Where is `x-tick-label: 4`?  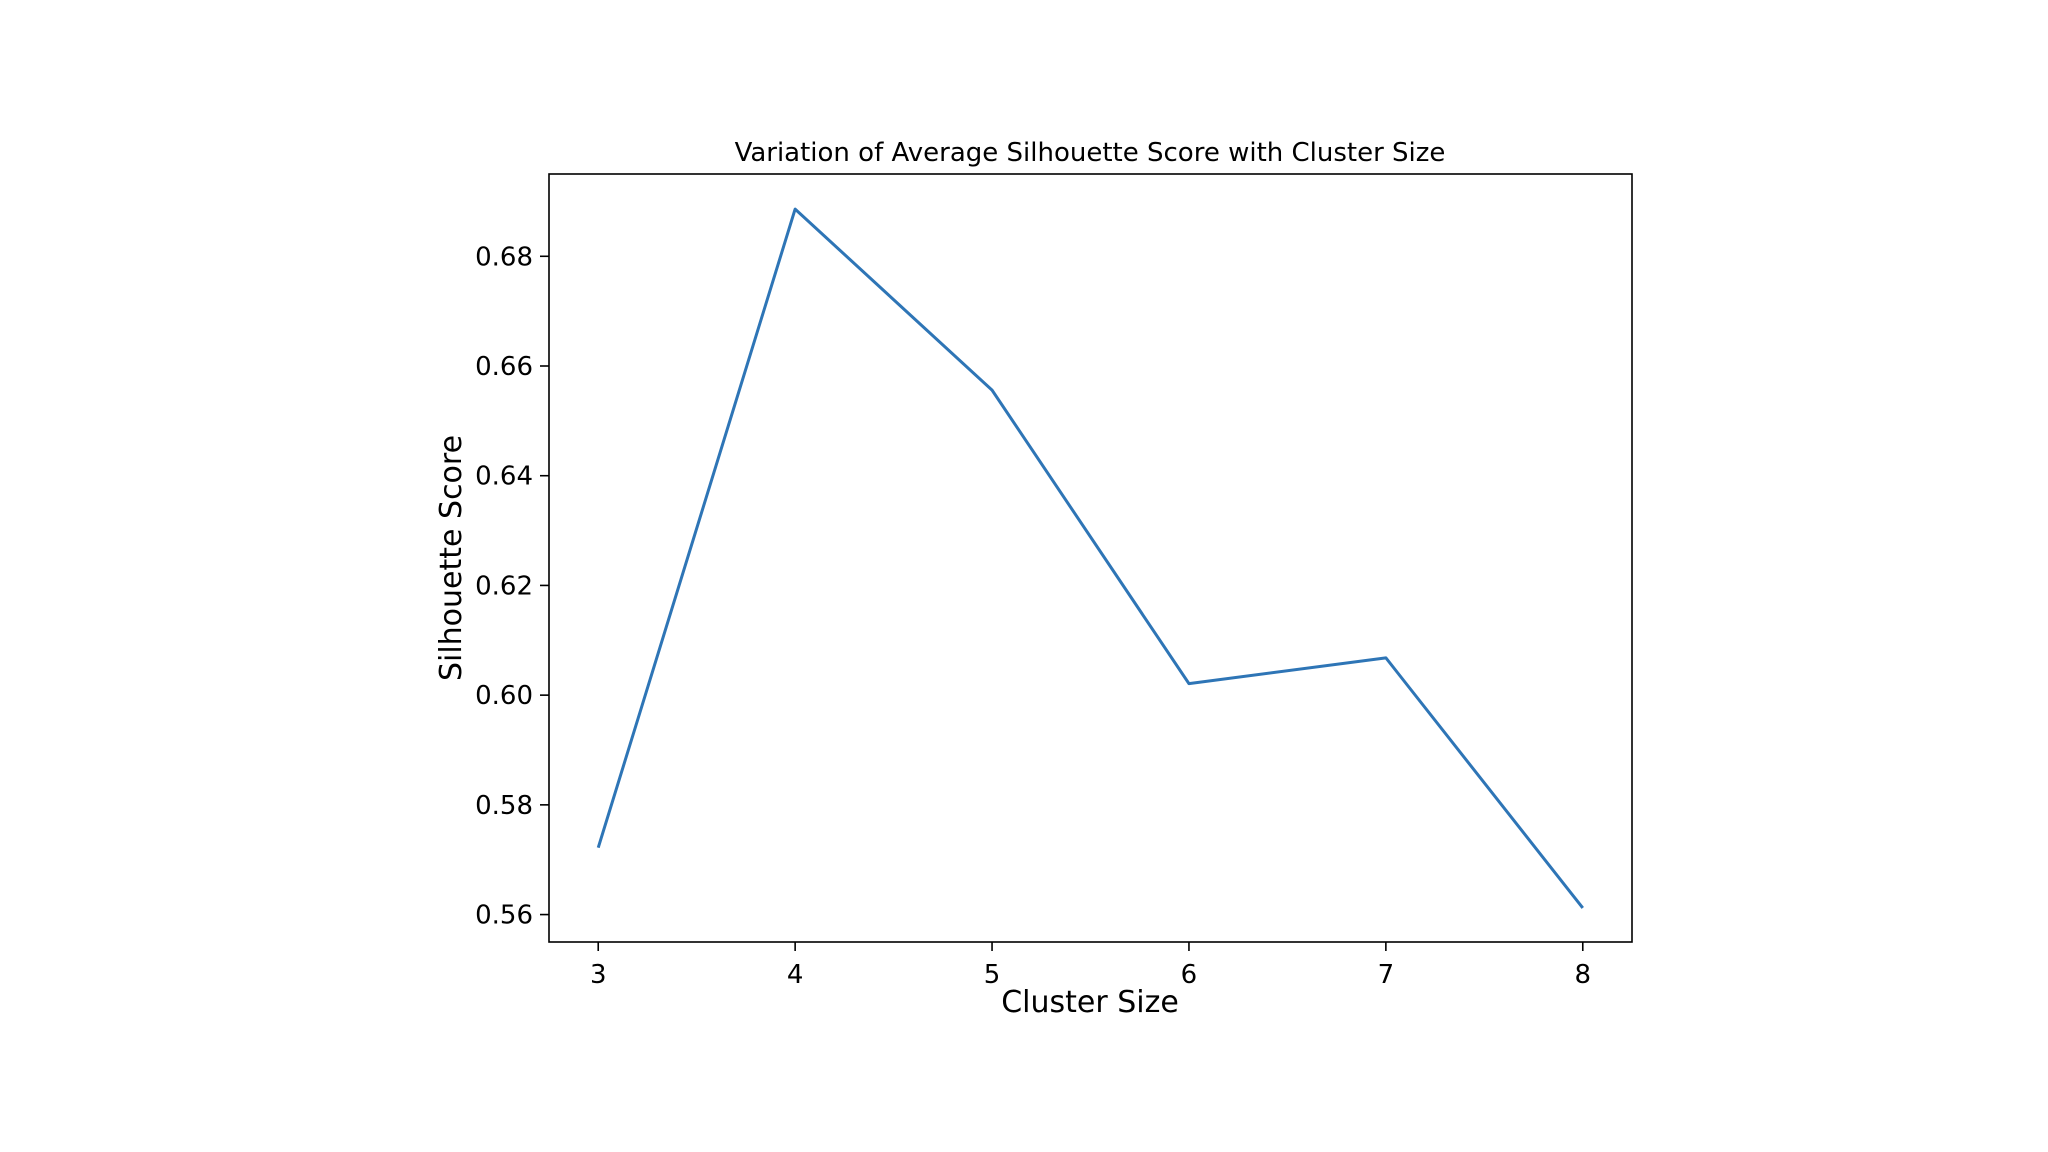 x-tick-label: 4 is located at coordinates (795, 975).